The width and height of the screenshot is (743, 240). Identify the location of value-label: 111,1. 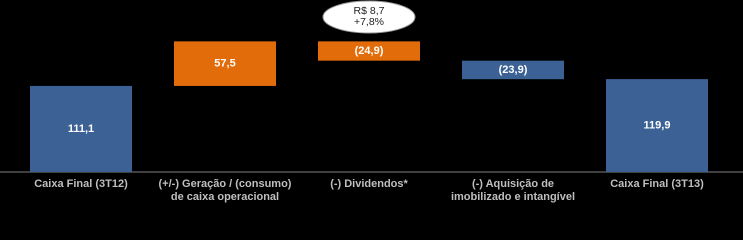
(81, 129).